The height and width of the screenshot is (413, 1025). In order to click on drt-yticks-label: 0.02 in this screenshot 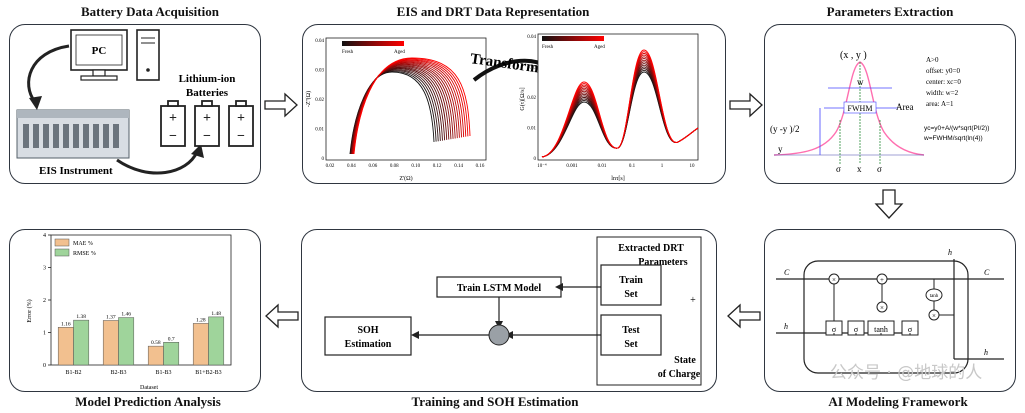, I will do `click(531, 98)`.